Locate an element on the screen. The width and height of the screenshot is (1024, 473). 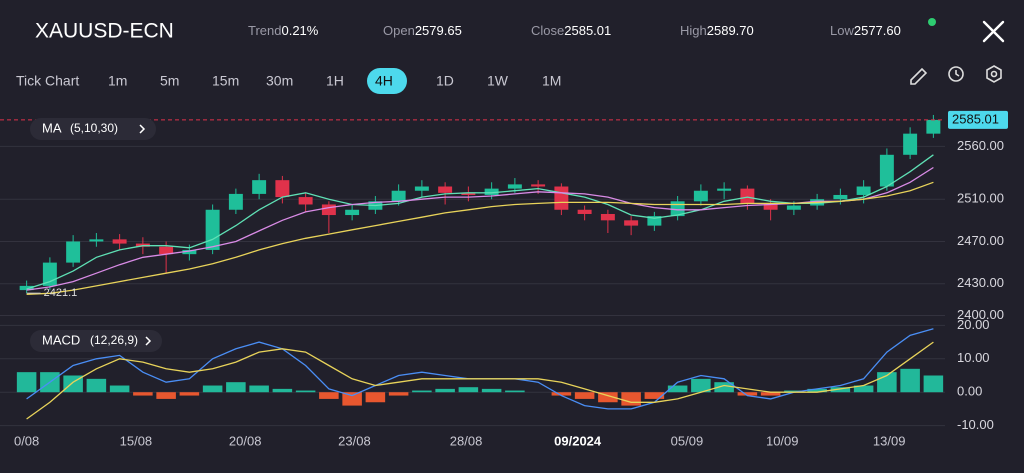
timeframe-bar: Tick Chart 1m 5m 15m 30m 1H 4H 1D 1W 1M is located at coordinates (288, 81).